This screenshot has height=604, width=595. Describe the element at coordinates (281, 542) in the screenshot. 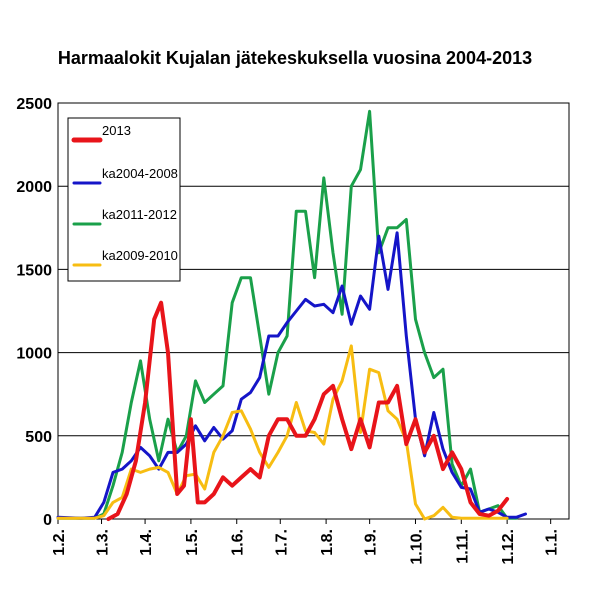

I see `x-tick-label: 1.7.` at that location.